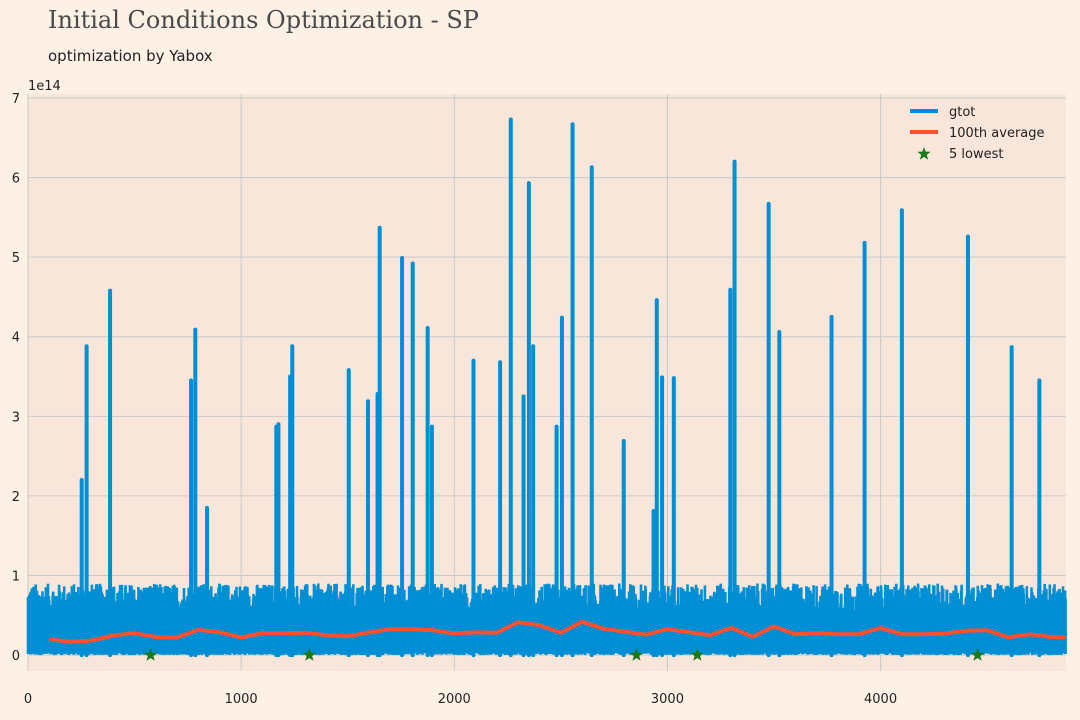 The width and height of the screenshot is (1080, 720). Describe the element at coordinates (16, 656) in the screenshot. I see `y-tick-label: 0` at that location.